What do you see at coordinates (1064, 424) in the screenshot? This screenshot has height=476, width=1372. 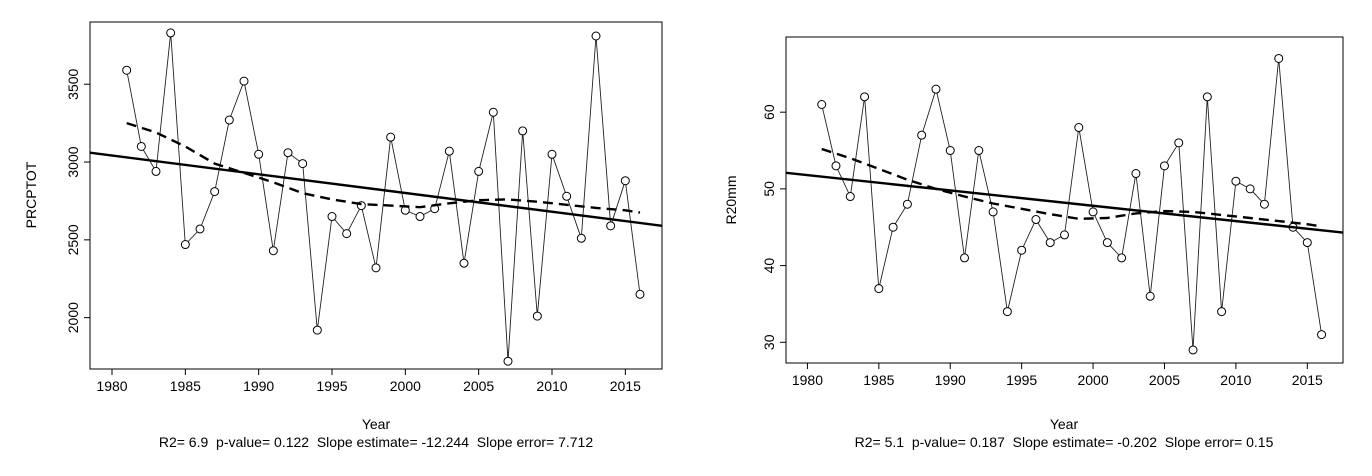 I see `right-x-axis-label: Year` at bounding box center [1064, 424].